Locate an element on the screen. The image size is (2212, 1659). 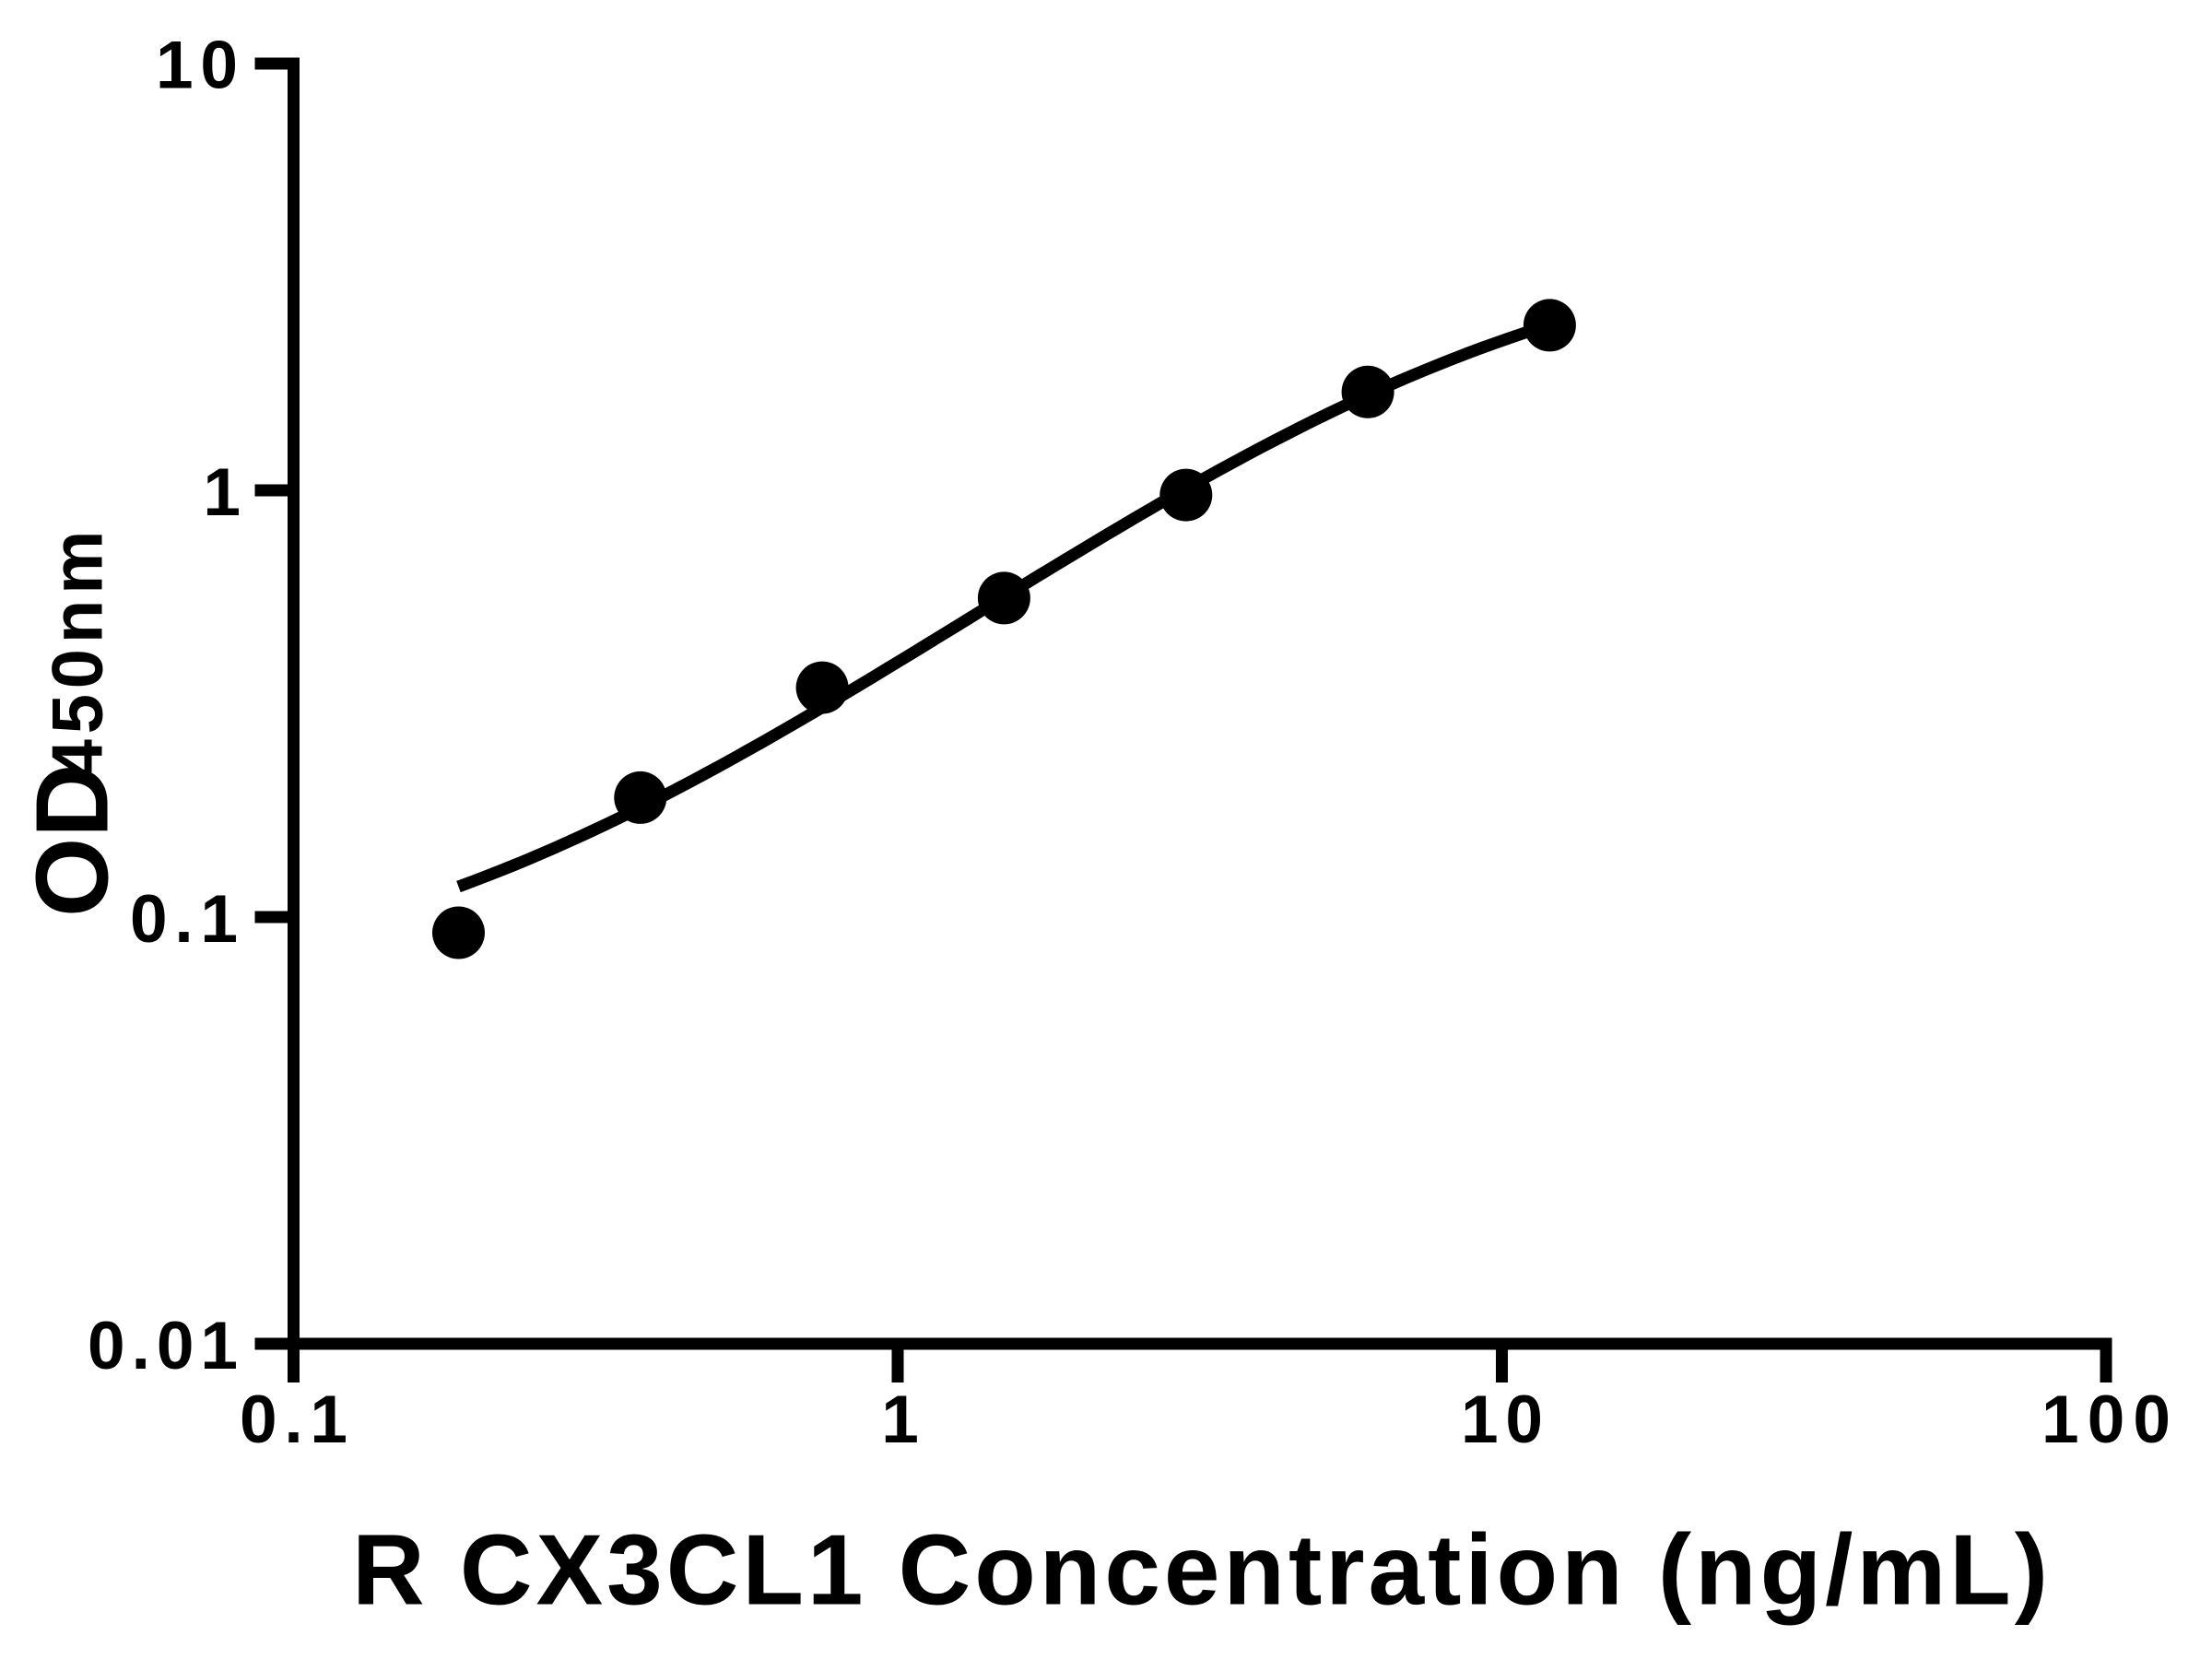
svg-text: OD is located at coordinates (72, 841).